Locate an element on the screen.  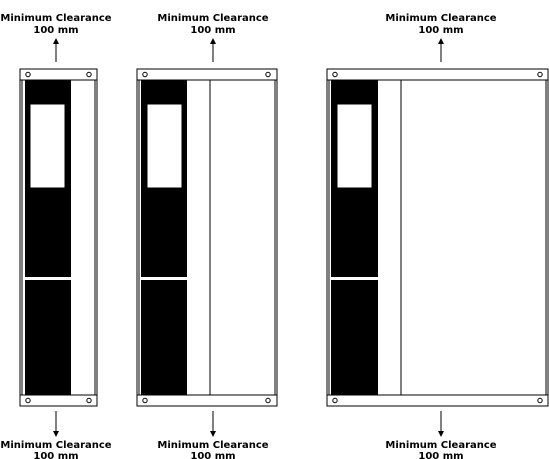
bottom-clearance-label-2: Minimum Clearance is located at coordinates (212, 445).